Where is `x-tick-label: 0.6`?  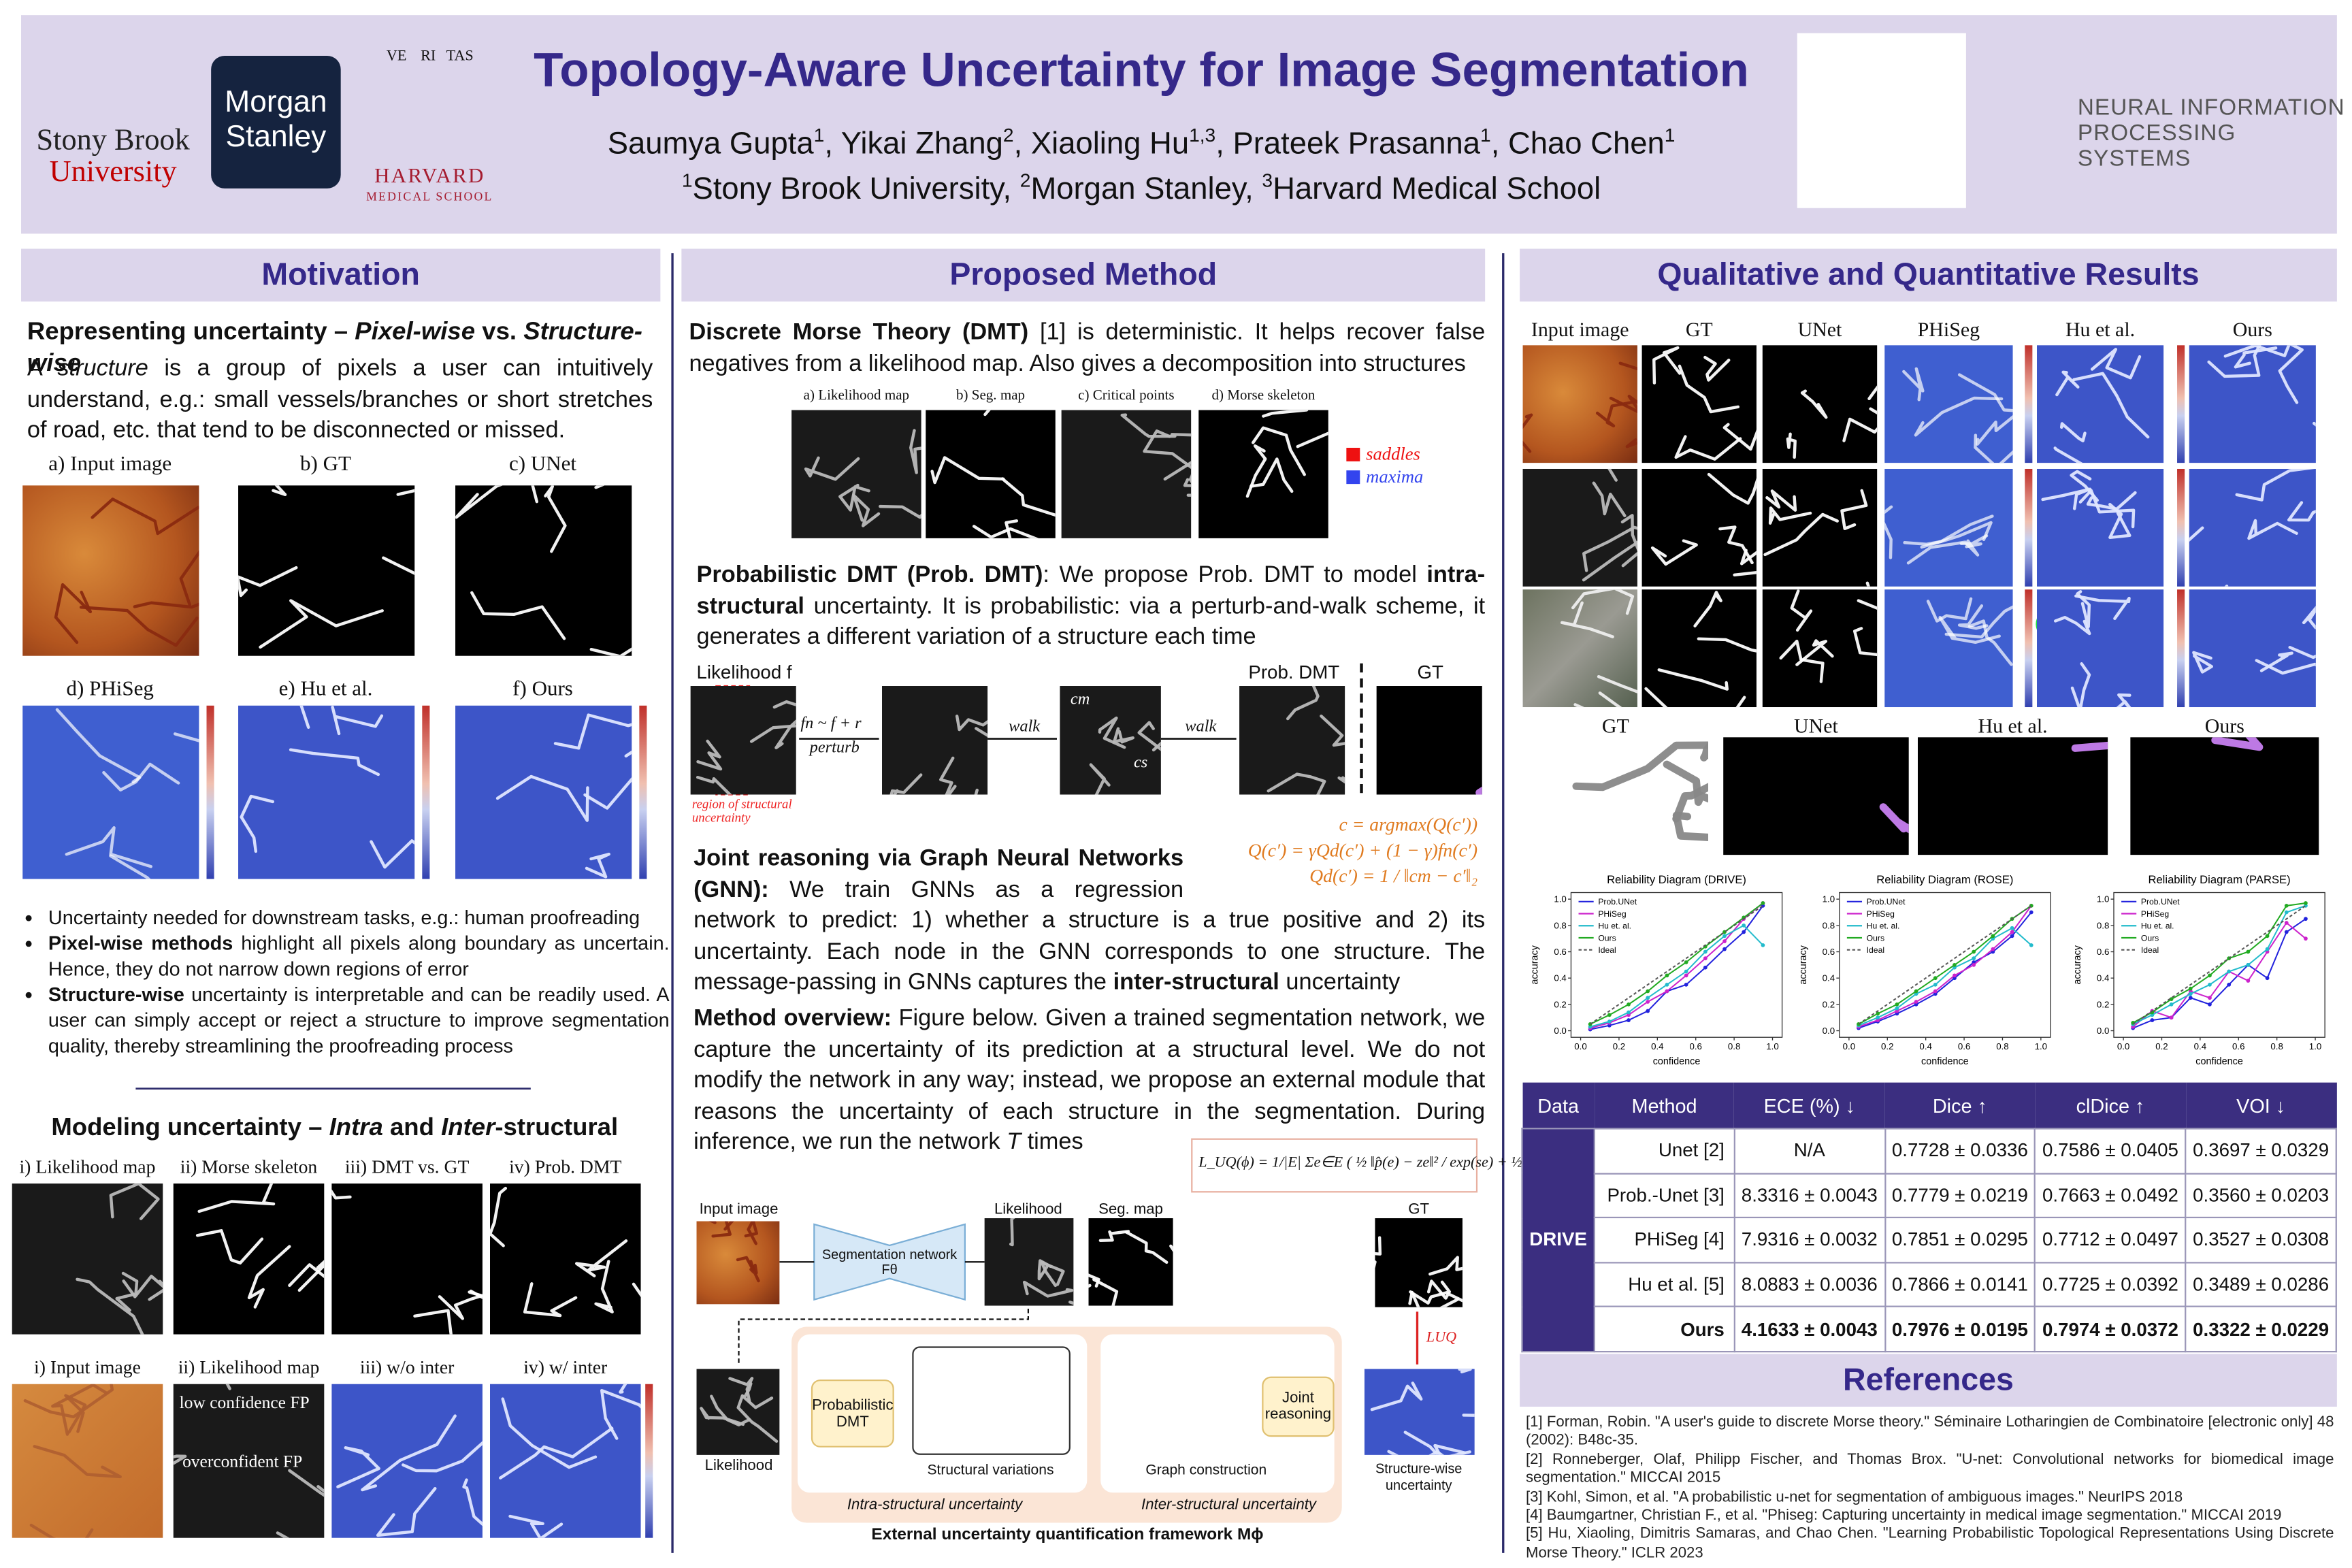
x-tick-label: 0.6 is located at coordinates (1964, 1046).